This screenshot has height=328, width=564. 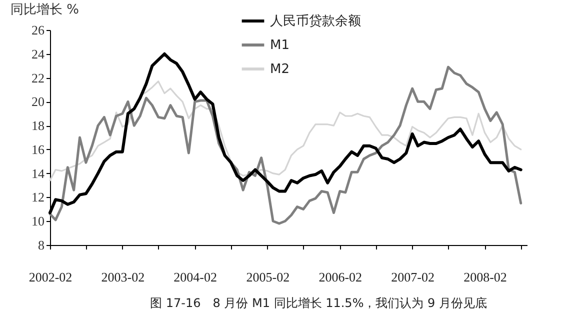 I want to click on x-tick-label: 2002-02, so click(x=50, y=277).